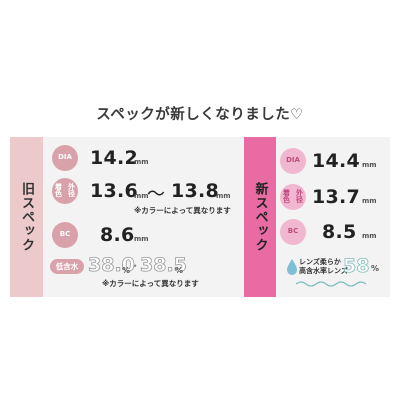  Describe the element at coordinates (156, 194) in the screenshot. I see `range-tilde: 〜` at that location.